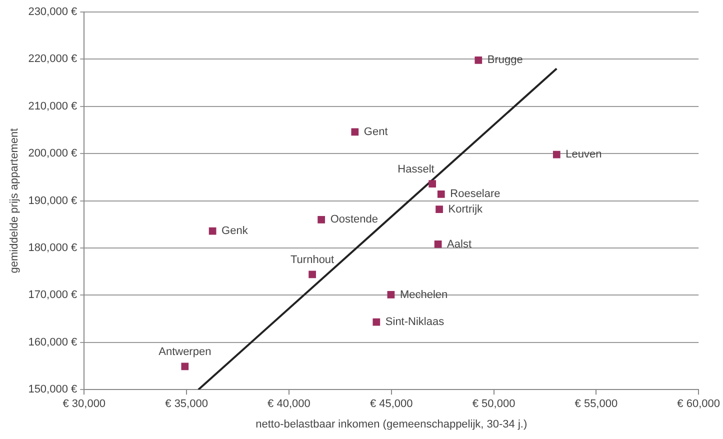 This screenshot has width=723, height=439. Describe the element at coordinates (53, 59) in the screenshot. I see `y-tick-label: 220,000 €` at that location.